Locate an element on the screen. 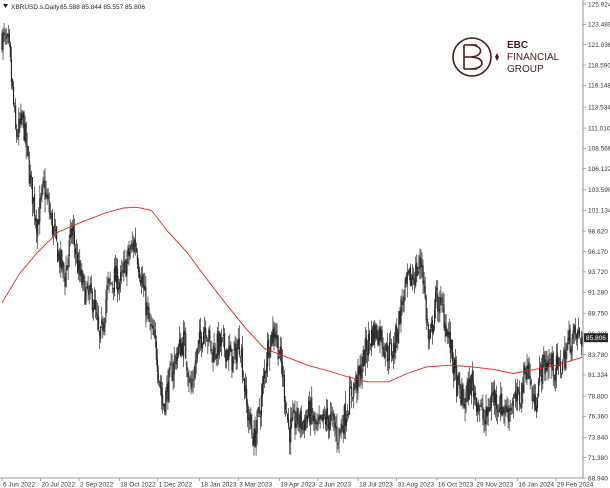 The image size is (610, 488). y-tick-label: 125.924 is located at coordinates (599, 4).